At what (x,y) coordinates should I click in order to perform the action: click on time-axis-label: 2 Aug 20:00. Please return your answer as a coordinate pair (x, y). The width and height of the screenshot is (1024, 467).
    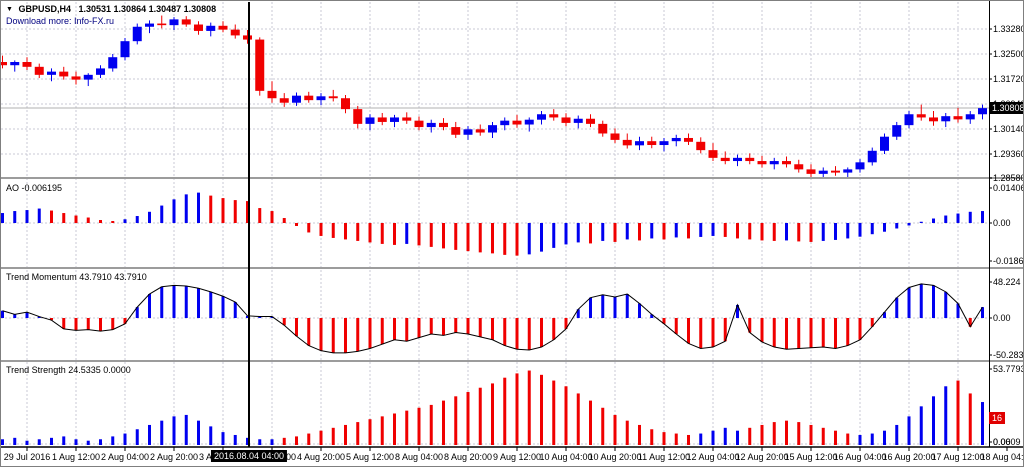
    Looking at the image, I should click on (174, 457).